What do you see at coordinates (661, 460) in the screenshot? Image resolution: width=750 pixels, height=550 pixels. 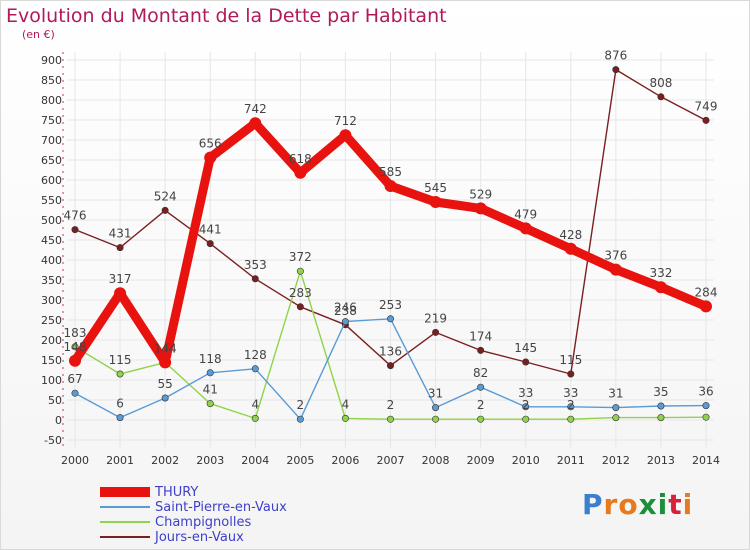 I see `x-tick-label: 2013` at bounding box center [661, 460].